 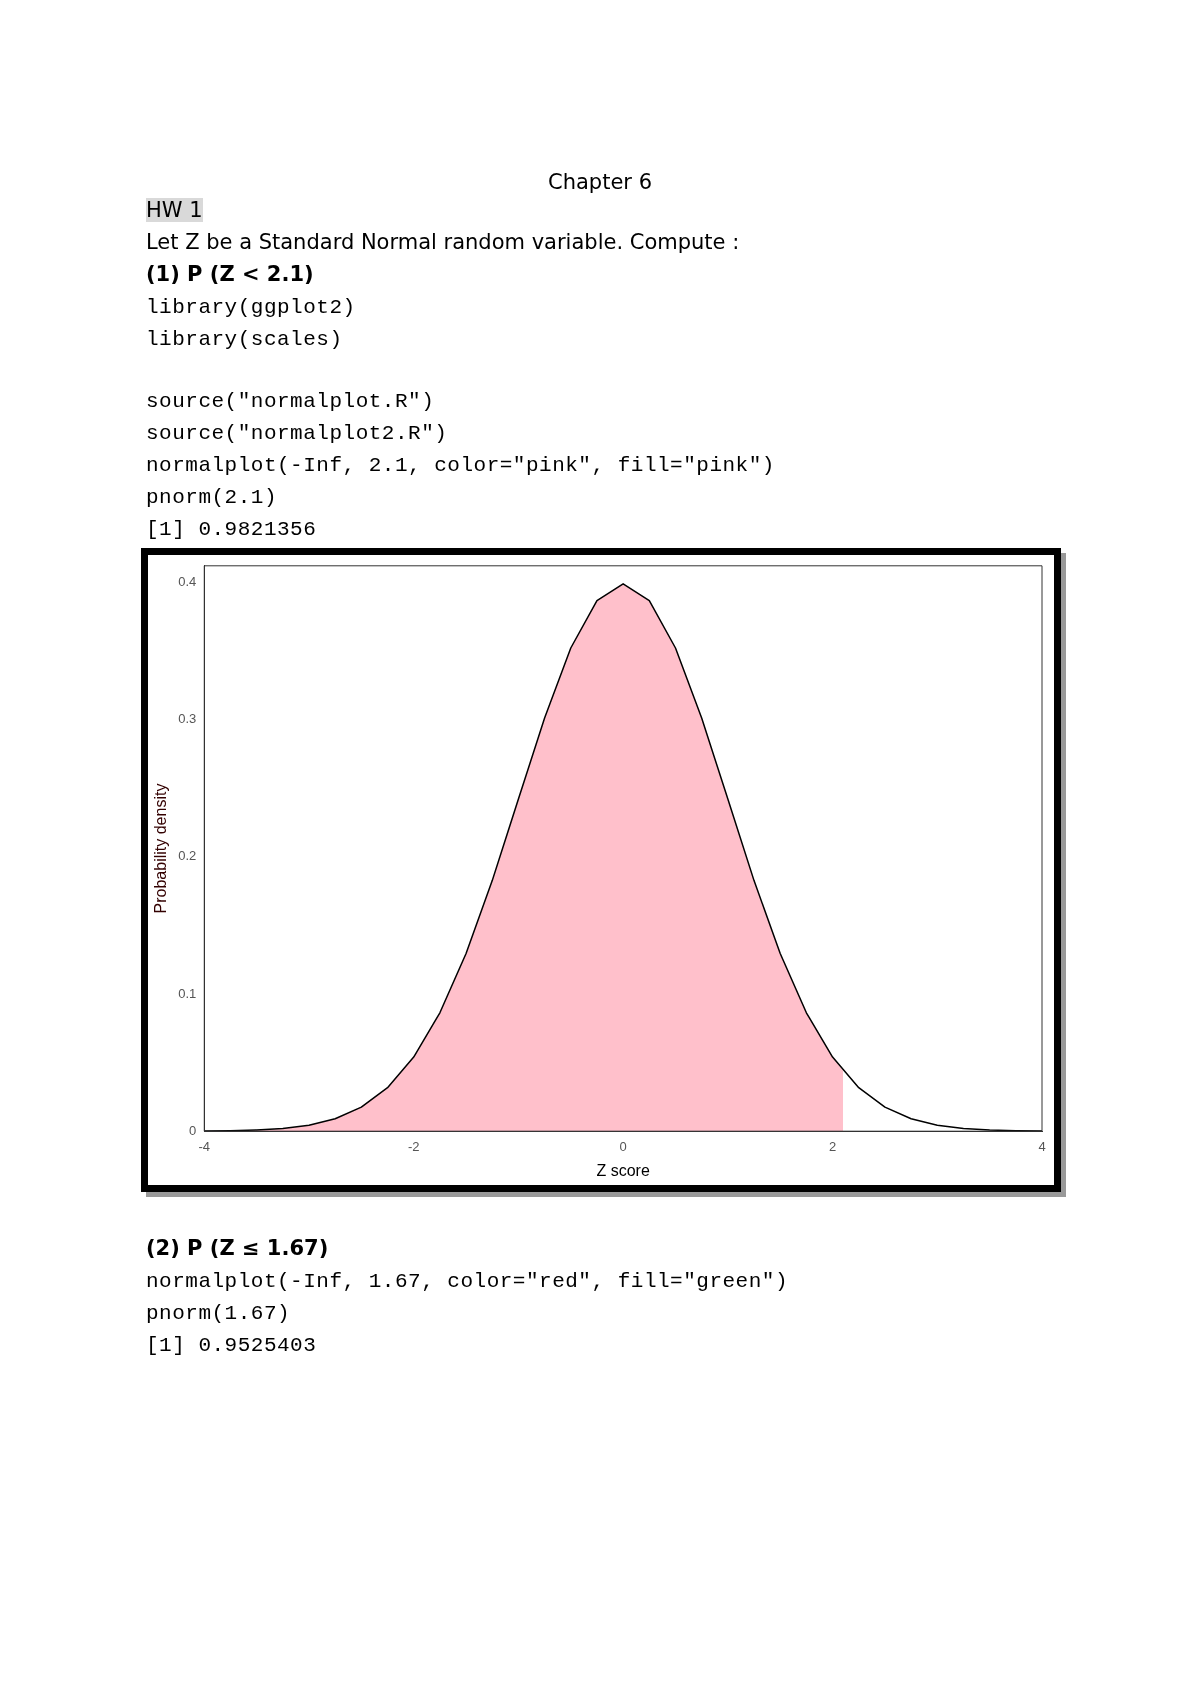 I want to click on text: normalplot(-Inf, 2.1, color="pink", fill="pink"), so click(x=460, y=465).